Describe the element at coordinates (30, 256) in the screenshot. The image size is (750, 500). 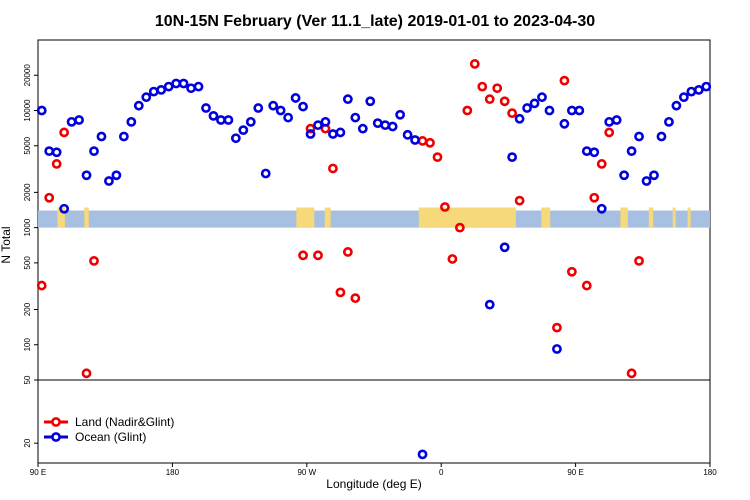
I see `y-axis: 20000 10000 5000 2000 1000 500 200 100 50 20` at that location.